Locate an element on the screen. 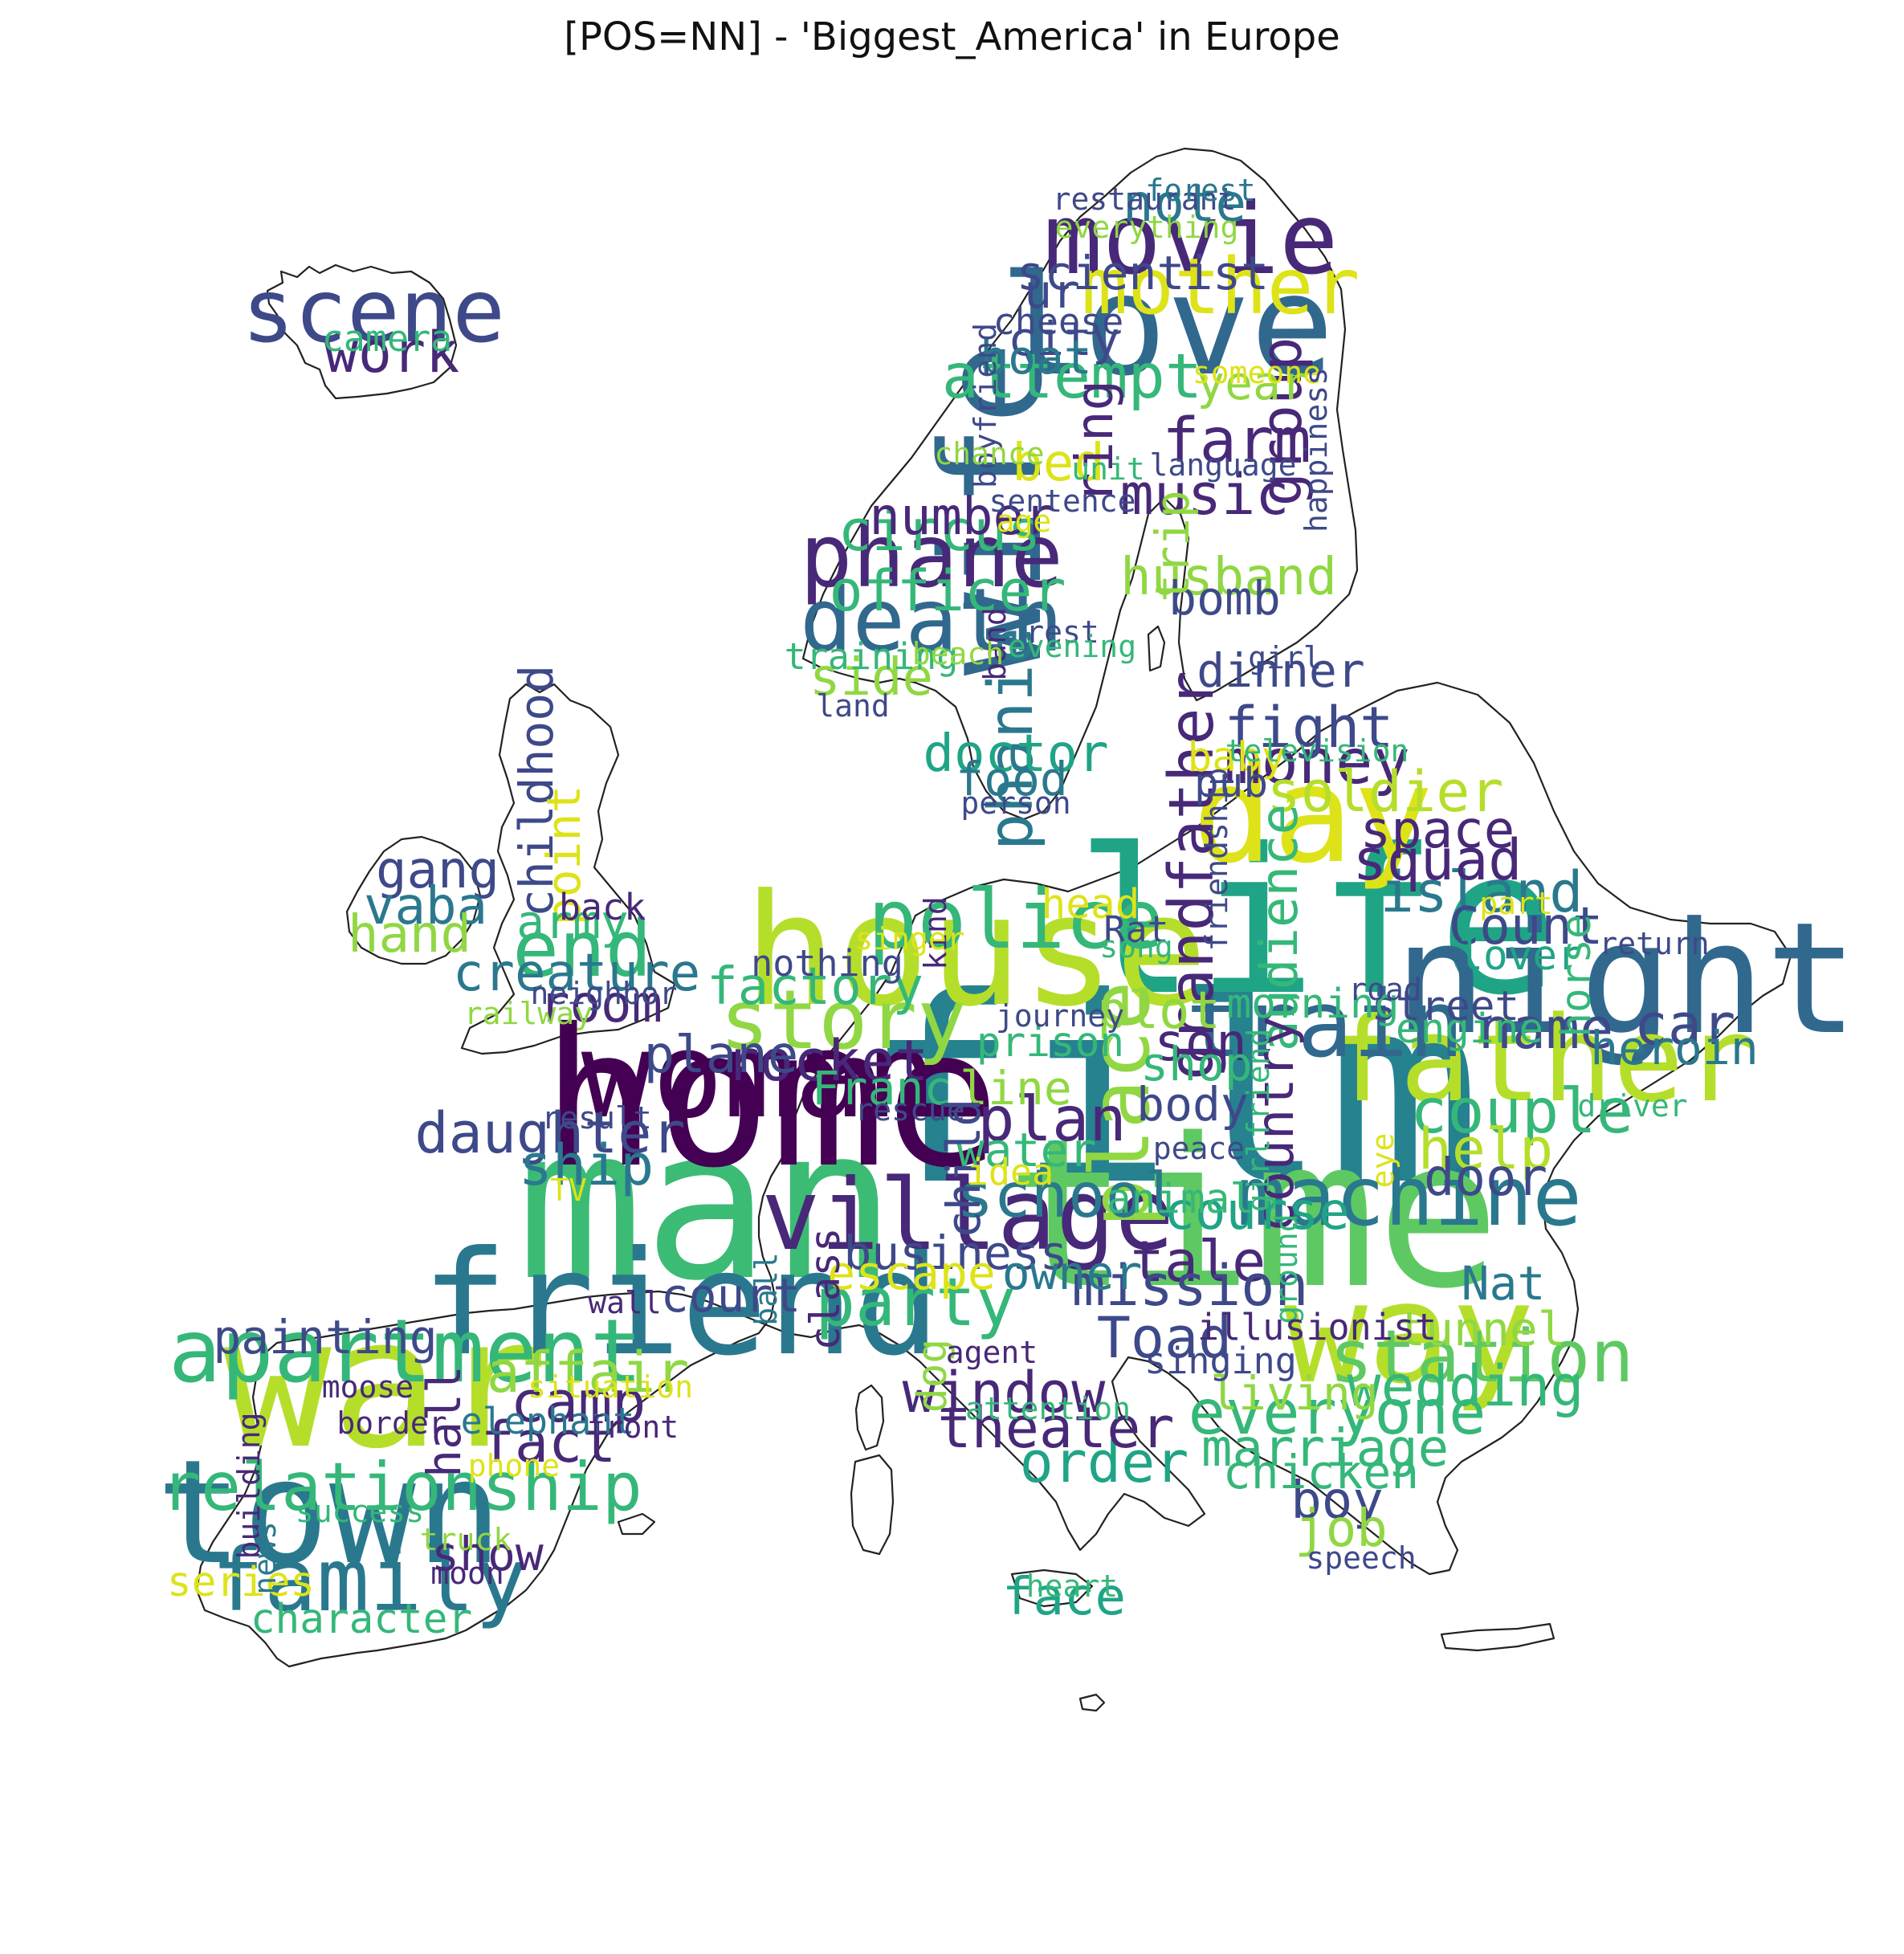 This screenshot has width=1904, height=1954. word-farm: farm is located at coordinates (1236, 442).